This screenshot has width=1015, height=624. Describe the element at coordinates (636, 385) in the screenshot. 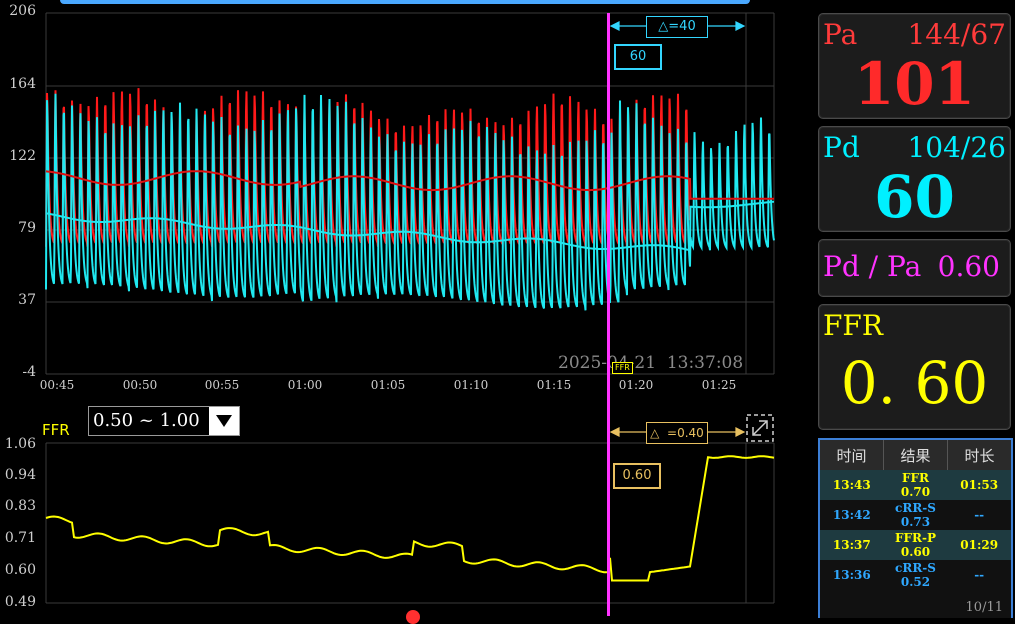

I see `x-tick: 01:20` at that location.